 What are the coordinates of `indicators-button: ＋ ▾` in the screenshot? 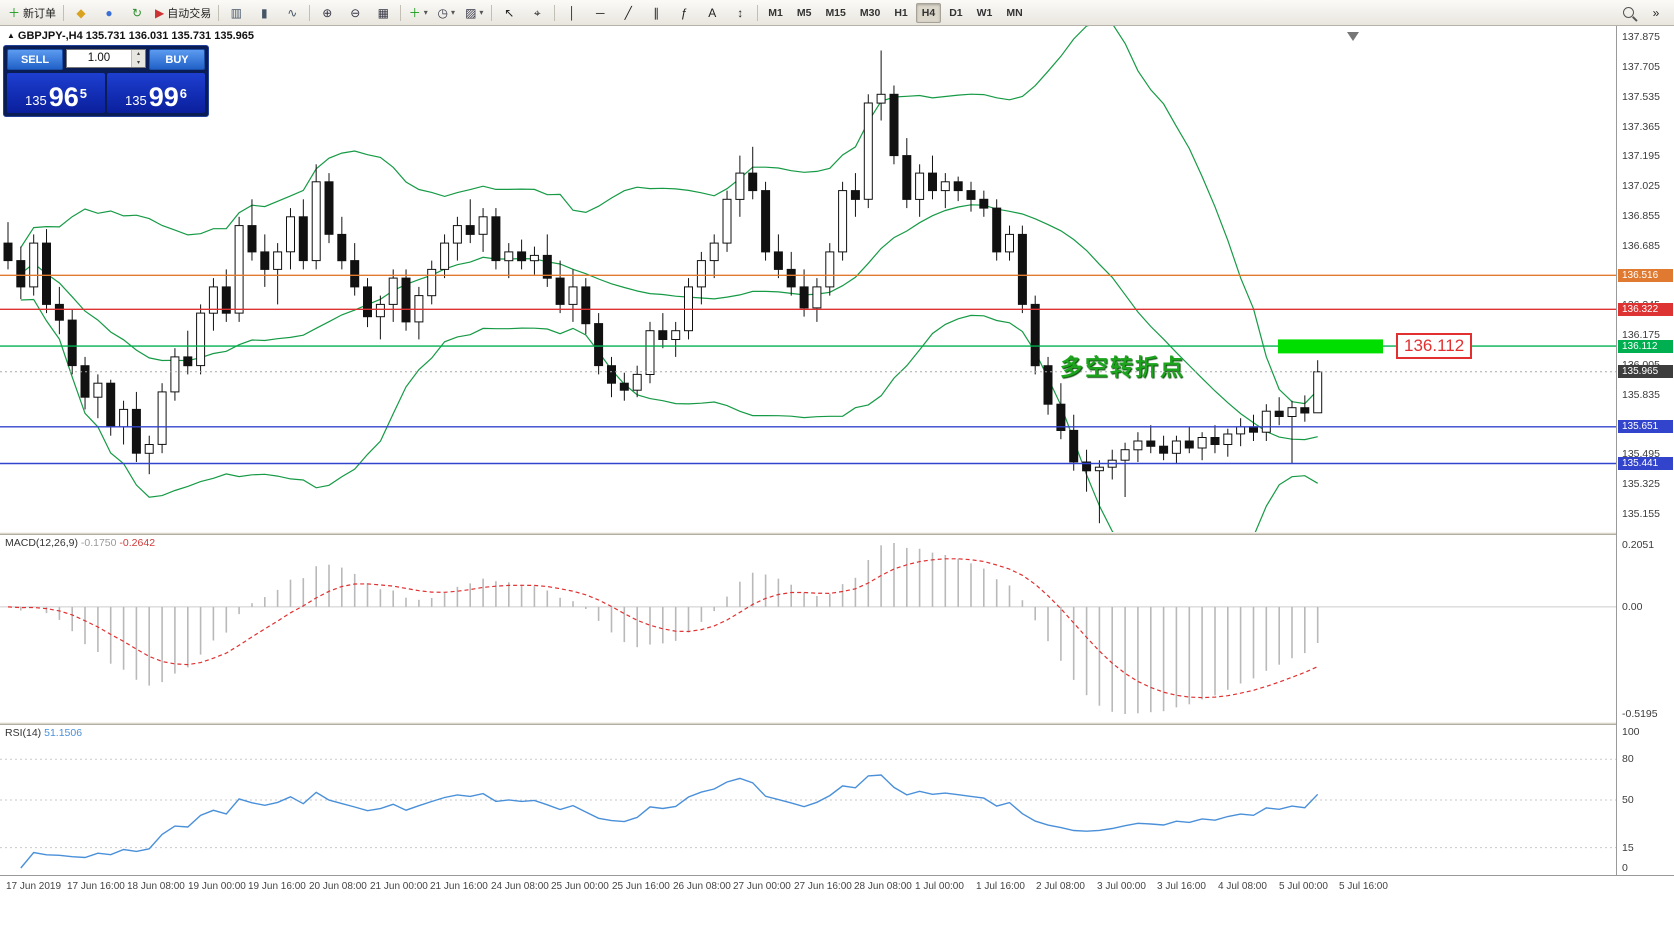 It's located at (418, 13).